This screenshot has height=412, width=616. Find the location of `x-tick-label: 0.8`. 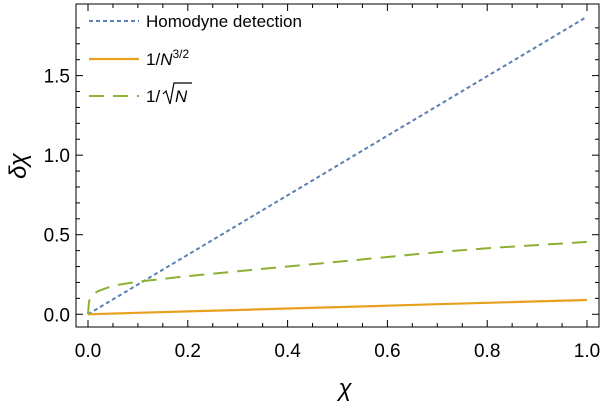

x-tick-label: 0.8 is located at coordinates (487, 351).